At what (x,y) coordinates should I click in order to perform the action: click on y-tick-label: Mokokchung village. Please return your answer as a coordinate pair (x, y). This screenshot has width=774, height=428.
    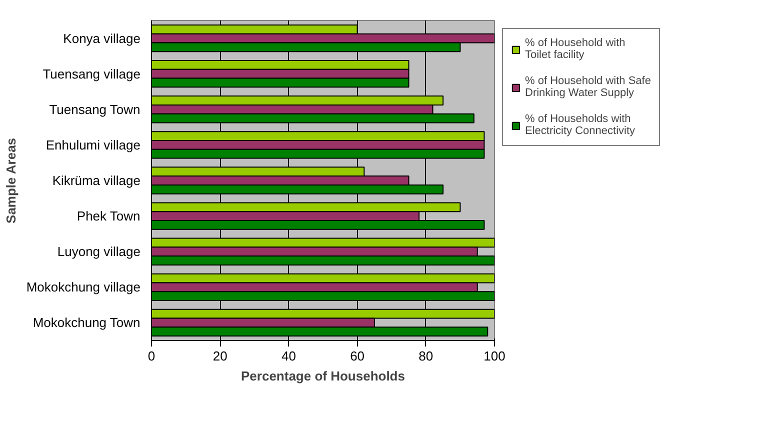
    Looking at the image, I should click on (83, 287).